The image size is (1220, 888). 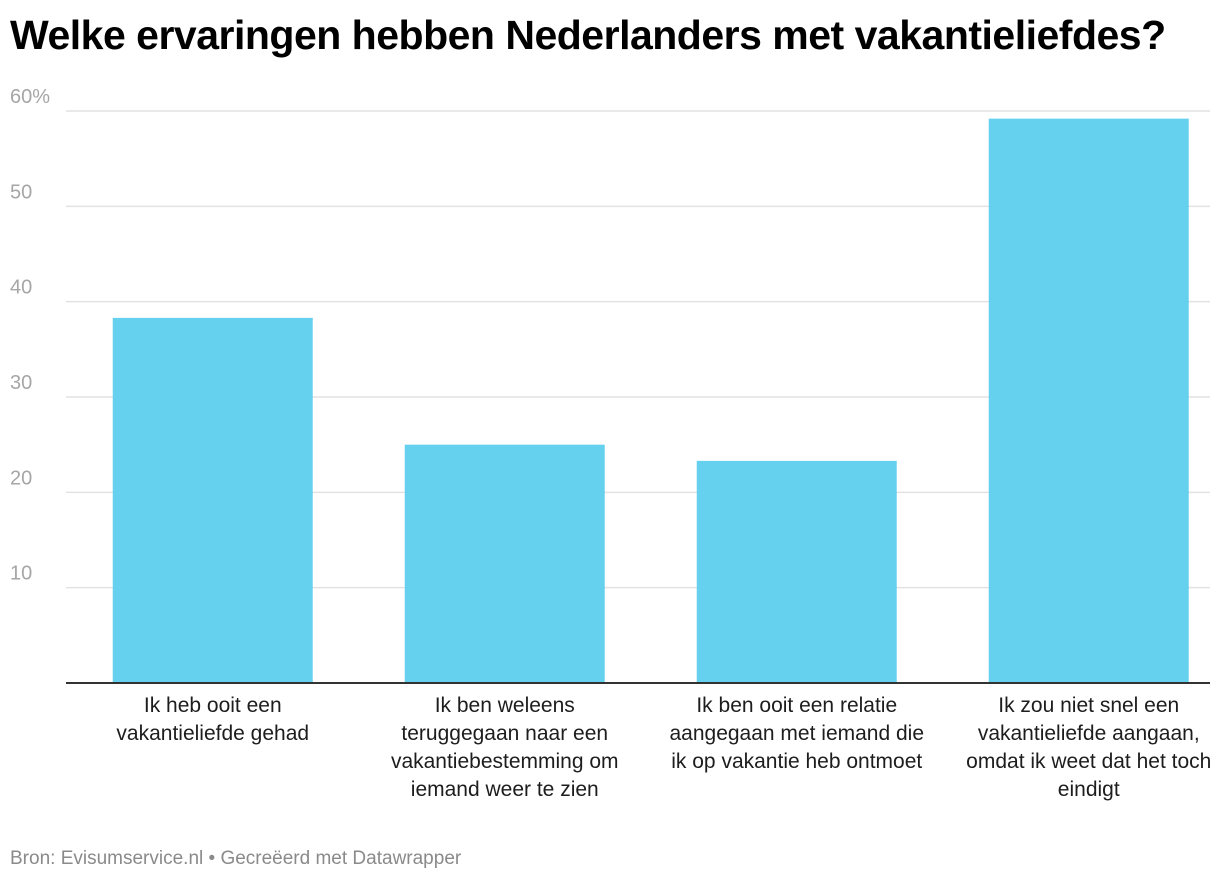 I want to click on y-tick-label: 30, so click(x=21, y=383).